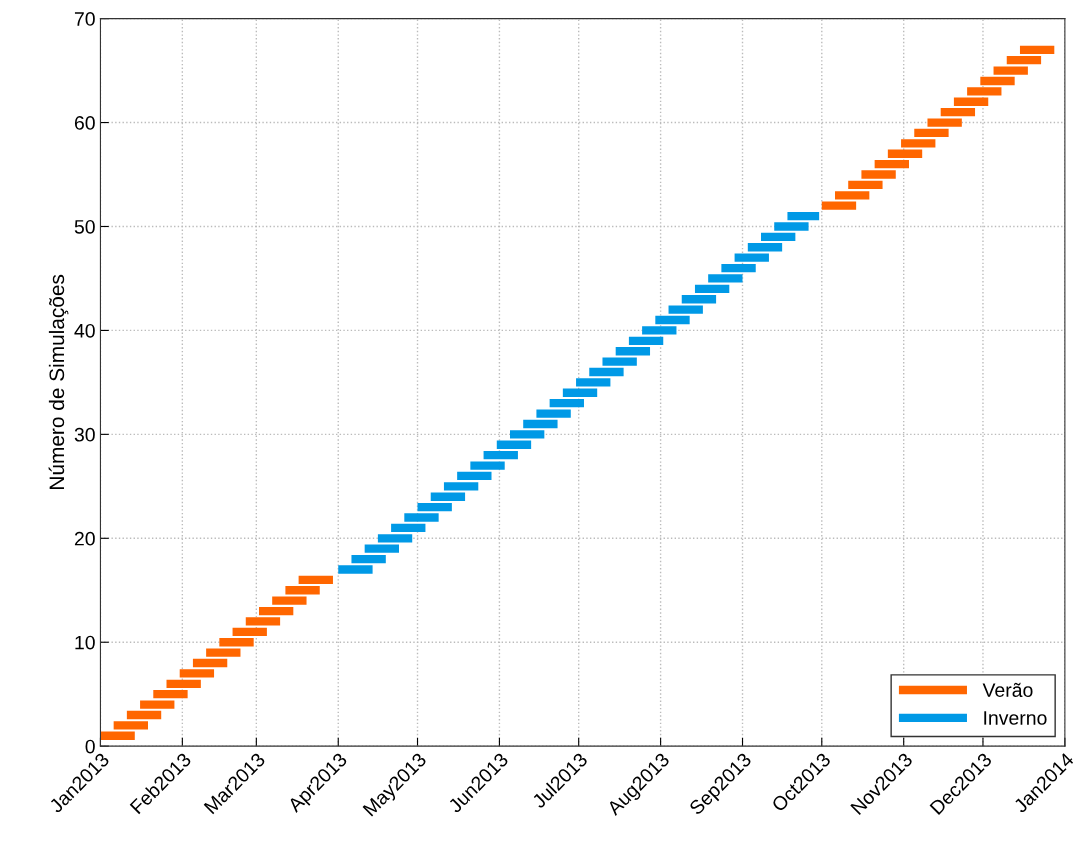 Image resolution: width=1080 pixels, height=846 pixels. I want to click on legend-label: Verão, so click(1007, 689).